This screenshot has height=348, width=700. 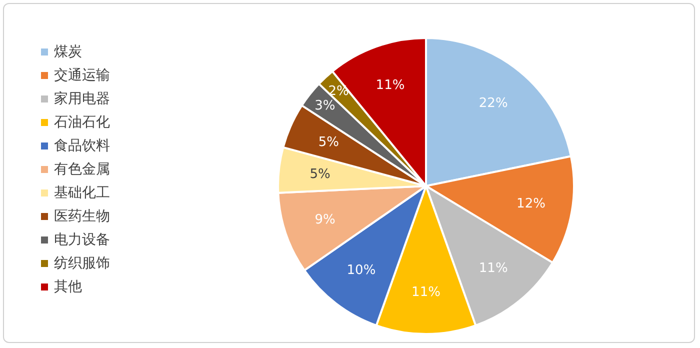 I want to click on data-label: 12%, so click(x=531, y=204).